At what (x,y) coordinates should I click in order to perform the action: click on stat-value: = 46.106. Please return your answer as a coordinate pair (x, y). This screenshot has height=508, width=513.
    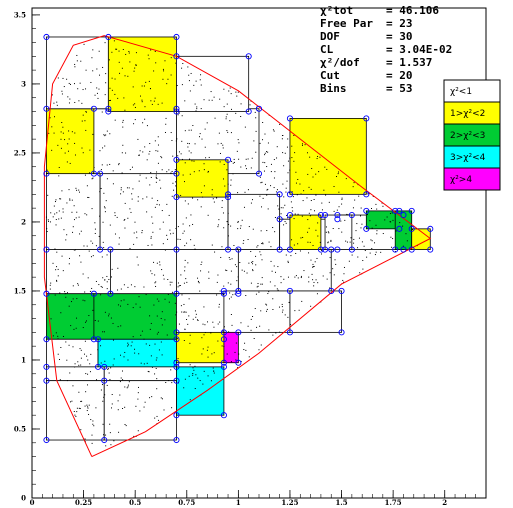
    Looking at the image, I should click on (412, 10).